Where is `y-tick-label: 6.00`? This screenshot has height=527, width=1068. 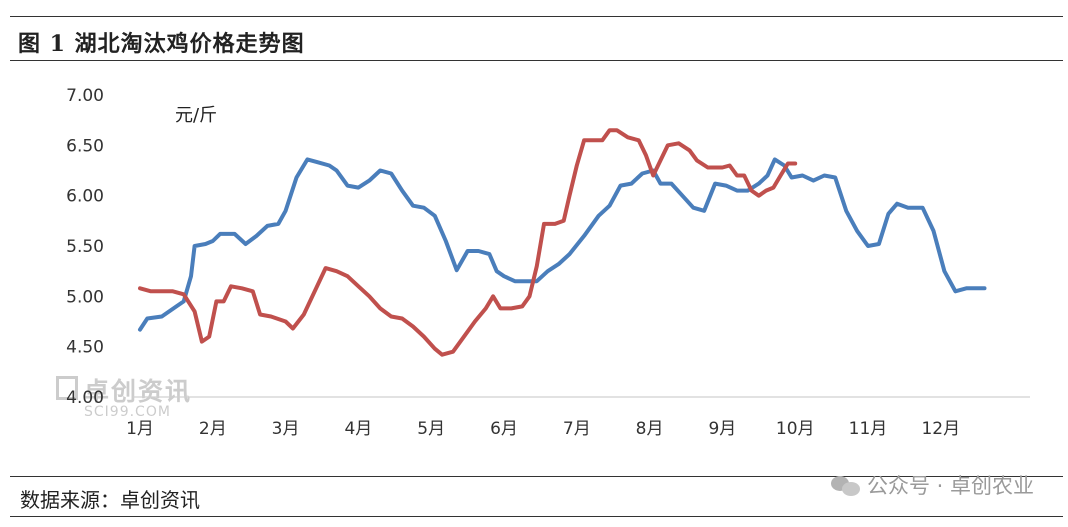
y-tick-label: 6.00 is located at coordinates (85, 197).